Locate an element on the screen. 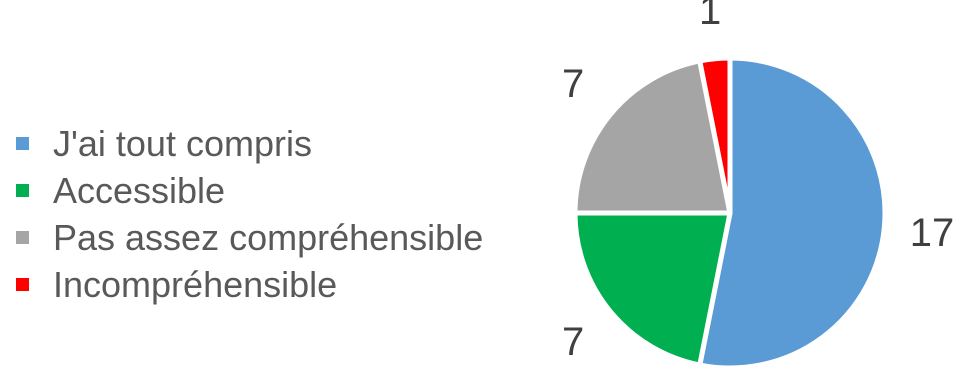  data-label-j-ai-tout-compris: 17 is located at coordinates (932, 233).